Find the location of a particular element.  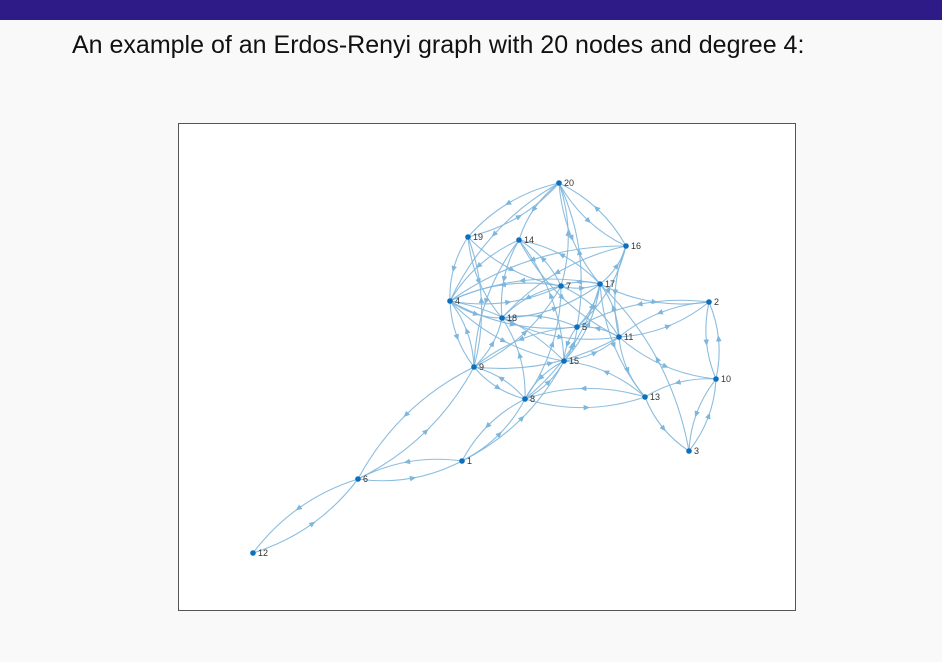

node-label-13: 13 is located at coordinates (655, 397).